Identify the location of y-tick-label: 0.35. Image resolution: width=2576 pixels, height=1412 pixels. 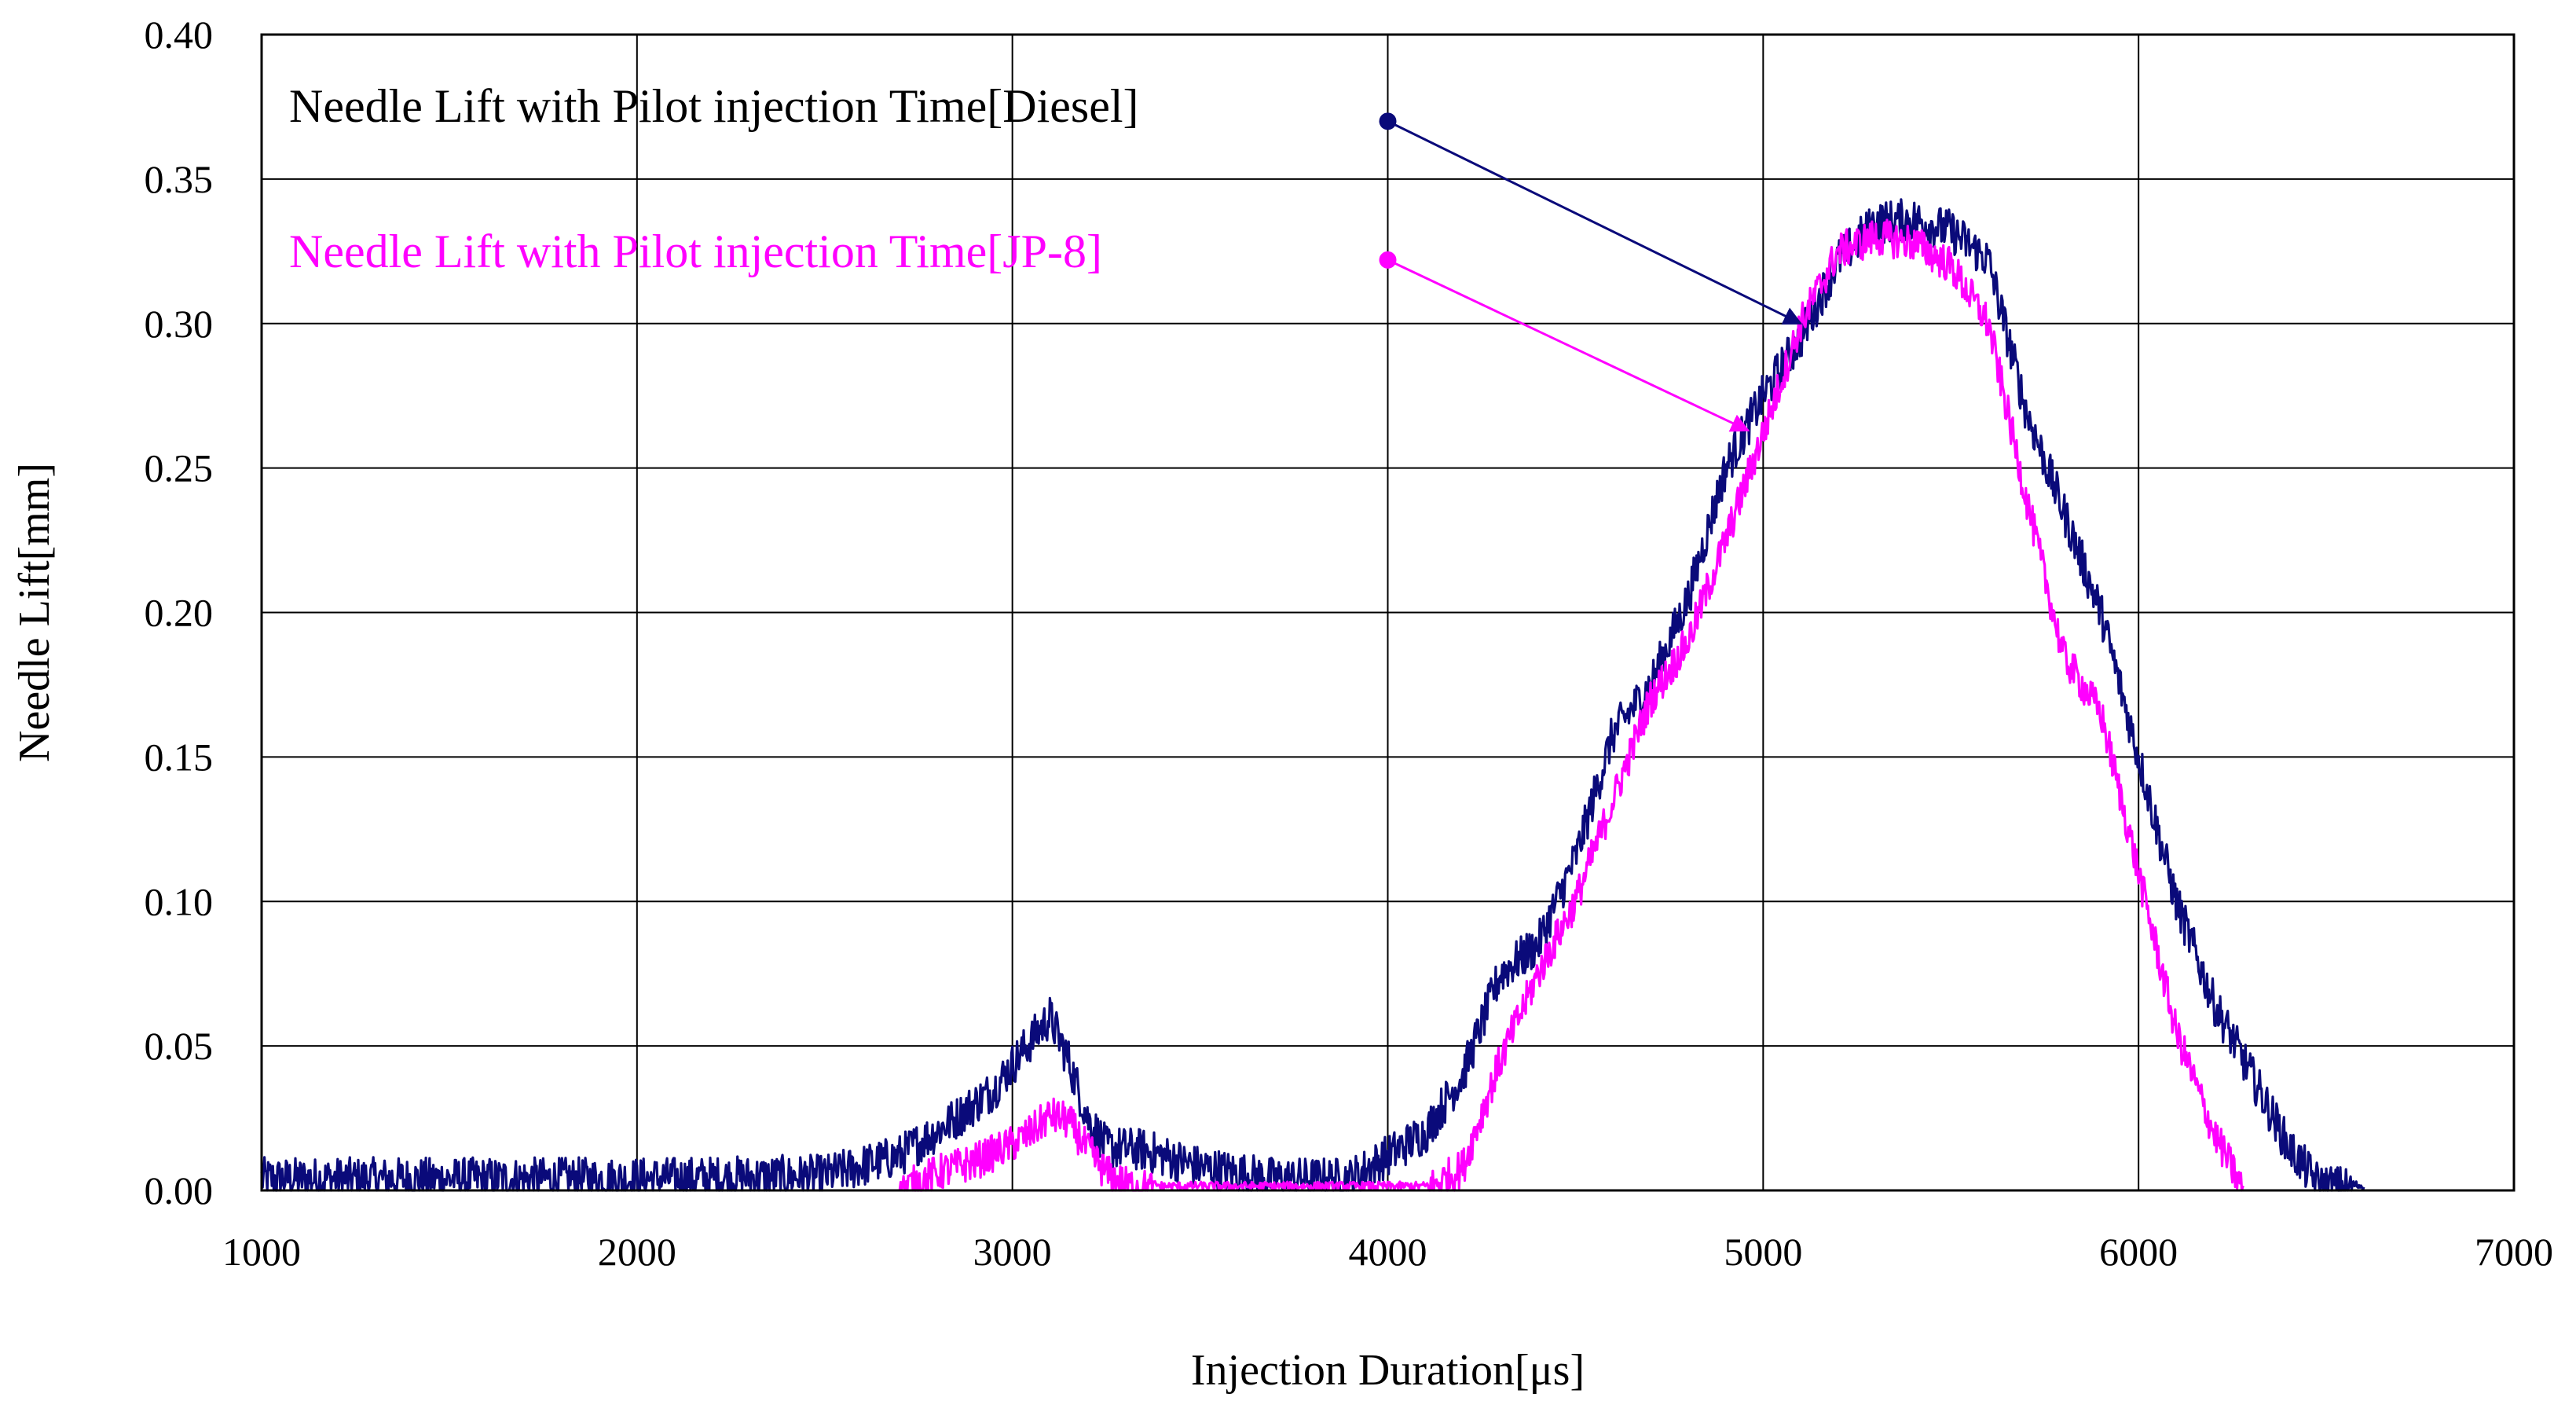
(179, 179).